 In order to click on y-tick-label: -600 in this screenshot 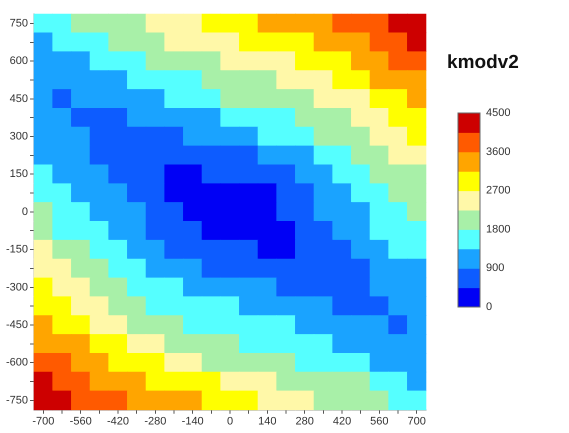, I will do `click(17, 362)`.